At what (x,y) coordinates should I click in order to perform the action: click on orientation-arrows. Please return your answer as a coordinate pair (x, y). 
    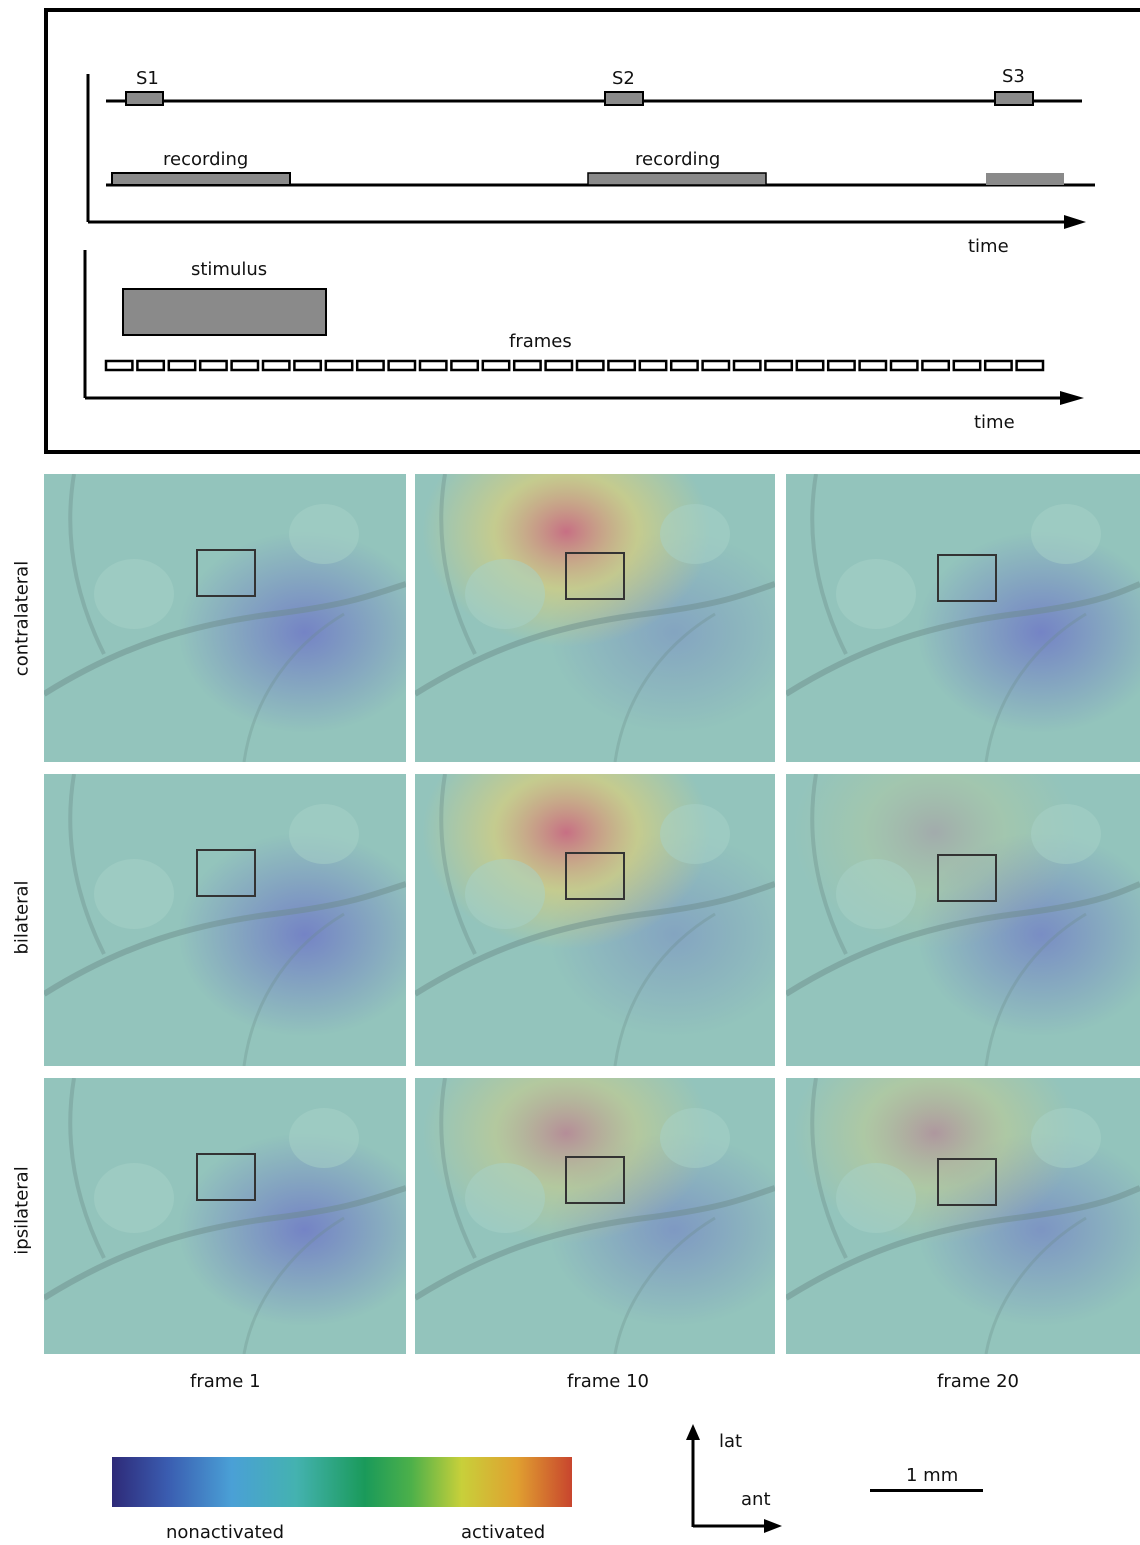
    Looking at the image, I should click on (734, 1478).